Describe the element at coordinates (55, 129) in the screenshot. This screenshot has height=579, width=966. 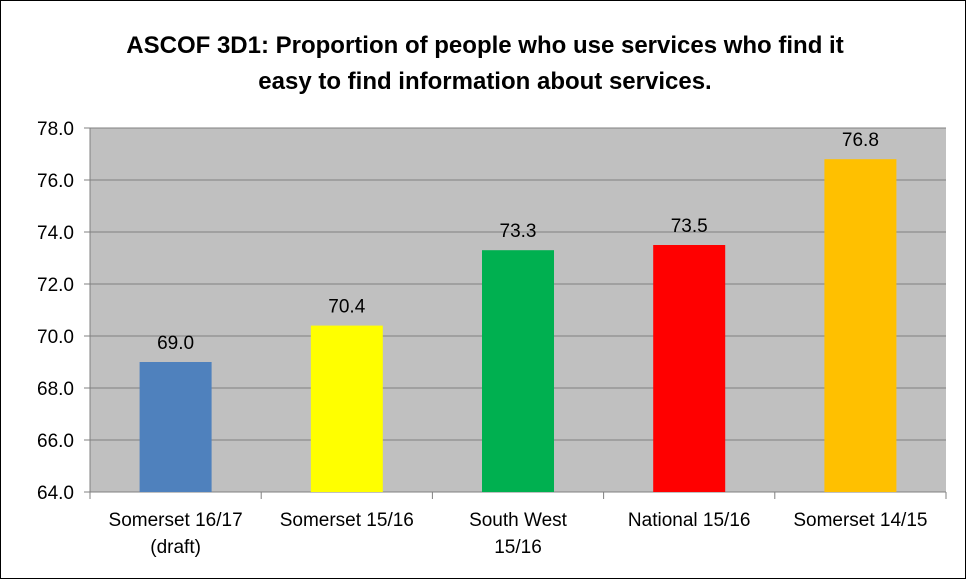
I see `y-tick-label: 78.0` at that location.